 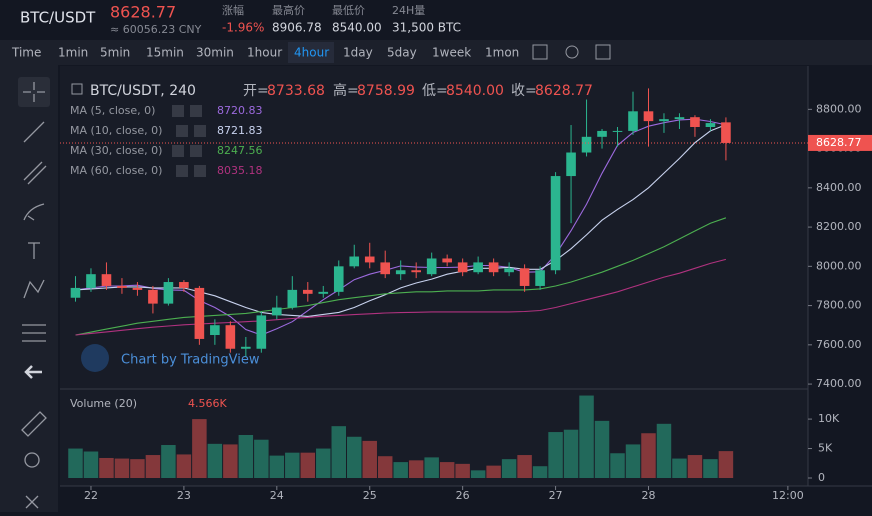 What do you see at coordinates (311, 53) in the screenshot?
I see `interval: 4hour` at bounding box center [311, 53].